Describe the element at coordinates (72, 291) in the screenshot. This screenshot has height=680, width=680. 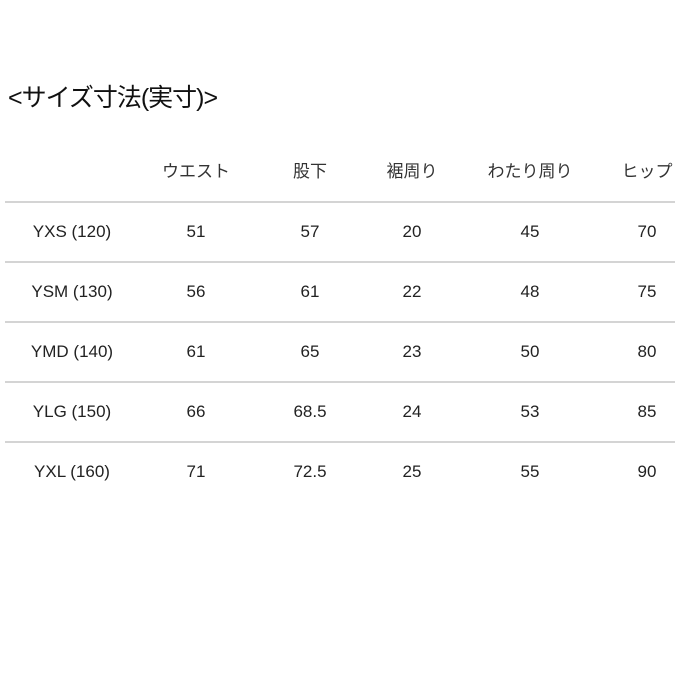
I see `size-label: YSM (130)` at that location.